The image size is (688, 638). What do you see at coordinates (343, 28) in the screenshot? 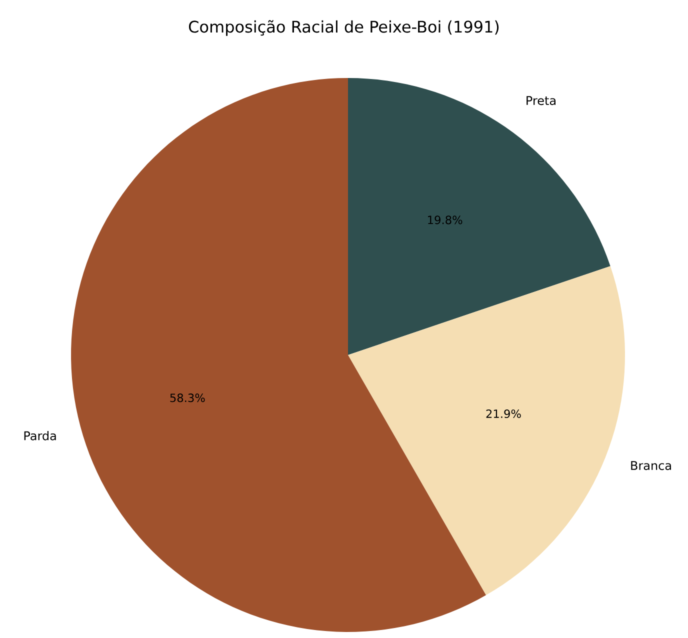
I see `chart-title: Composição Racial de Peixe-Boi (1991)` at bounding box center [343, 28].